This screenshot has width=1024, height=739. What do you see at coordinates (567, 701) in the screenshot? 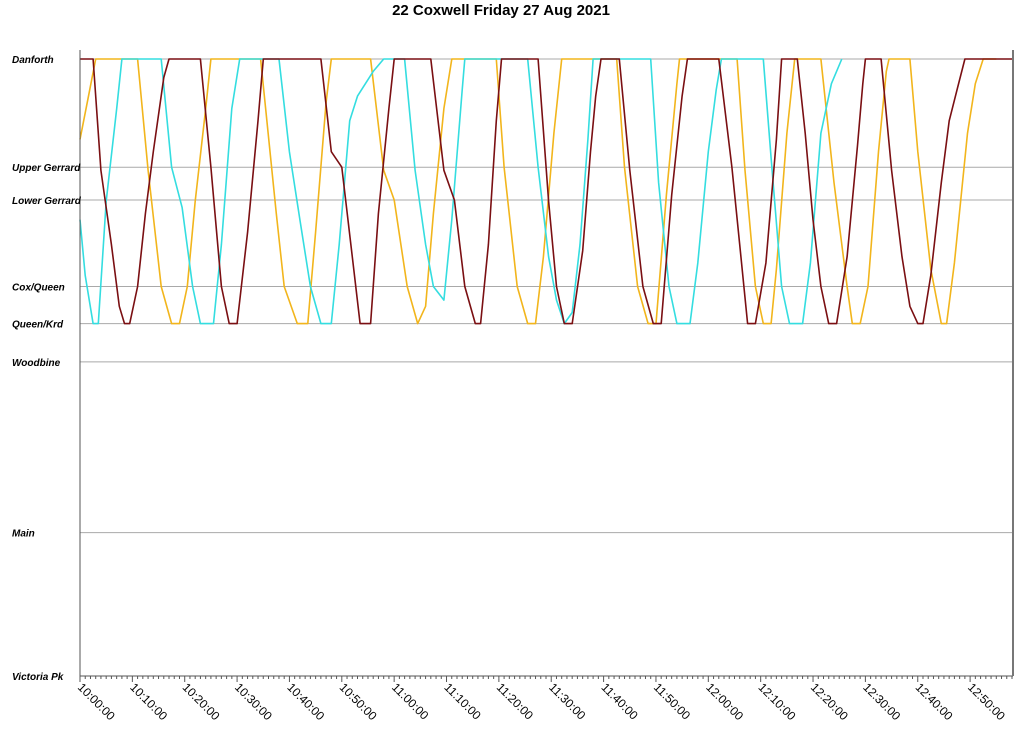
I see `x-tick-label: 11:30:00` at bounding box center [567, 701].